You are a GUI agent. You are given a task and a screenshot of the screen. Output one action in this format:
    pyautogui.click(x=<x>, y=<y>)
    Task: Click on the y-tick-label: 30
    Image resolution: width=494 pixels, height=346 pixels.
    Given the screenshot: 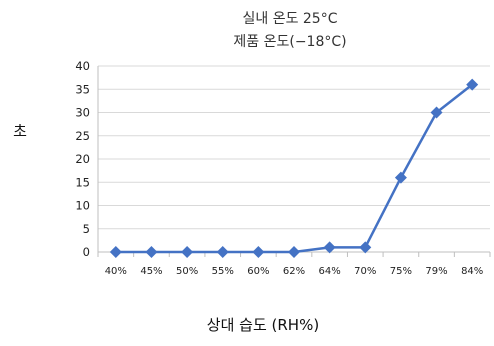 What is the action you would take?
    pyautogui.click(x=82, y=113)
    